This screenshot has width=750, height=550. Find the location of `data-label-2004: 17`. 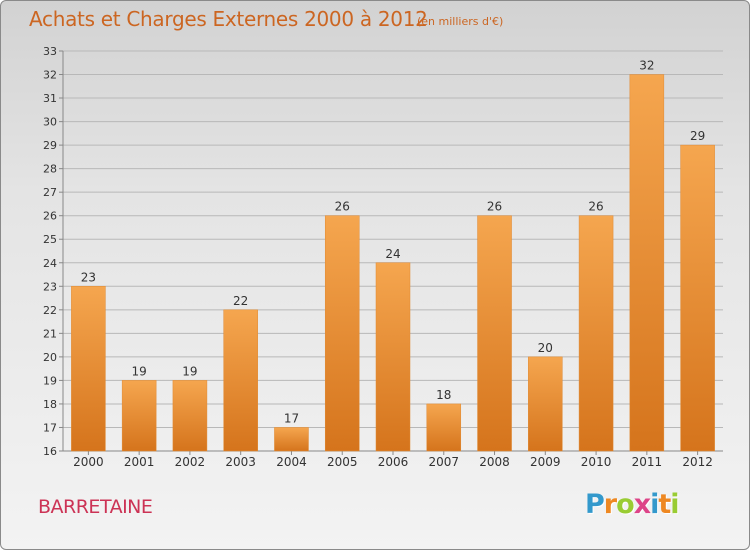

data-label-2004: 17 is located at coordinates (291, 418).